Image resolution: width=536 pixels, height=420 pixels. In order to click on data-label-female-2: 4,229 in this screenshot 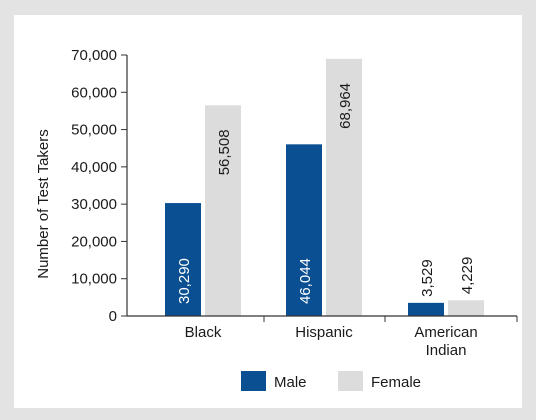, I will do `click(467, 276)`.